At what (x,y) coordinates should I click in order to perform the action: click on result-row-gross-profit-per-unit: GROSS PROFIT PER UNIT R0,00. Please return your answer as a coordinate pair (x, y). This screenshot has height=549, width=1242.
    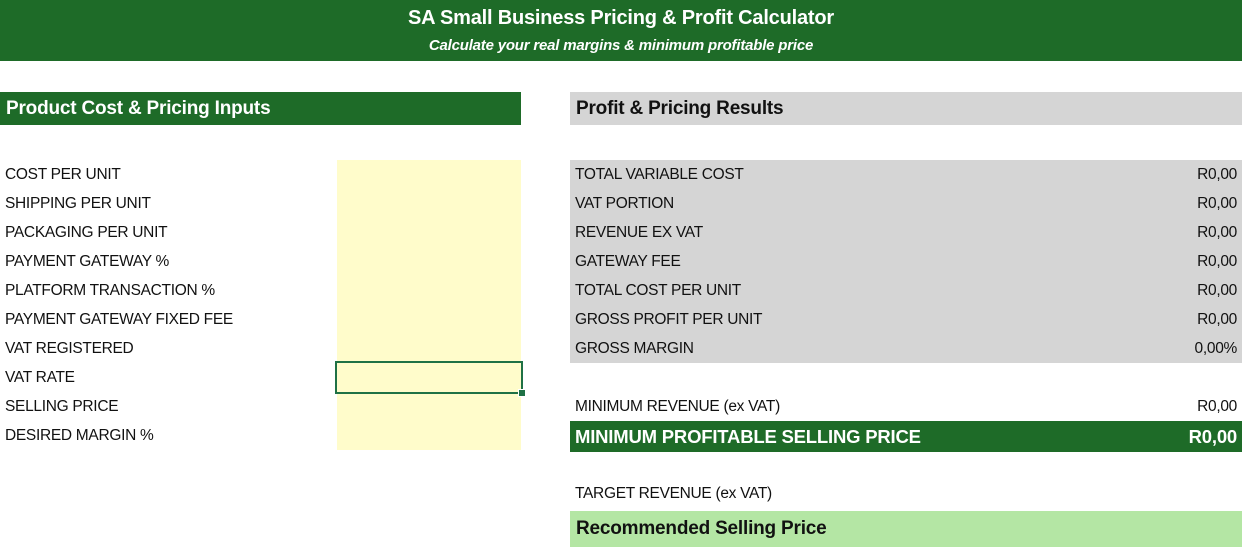
    Looking at the image, I should click on (906, 319).